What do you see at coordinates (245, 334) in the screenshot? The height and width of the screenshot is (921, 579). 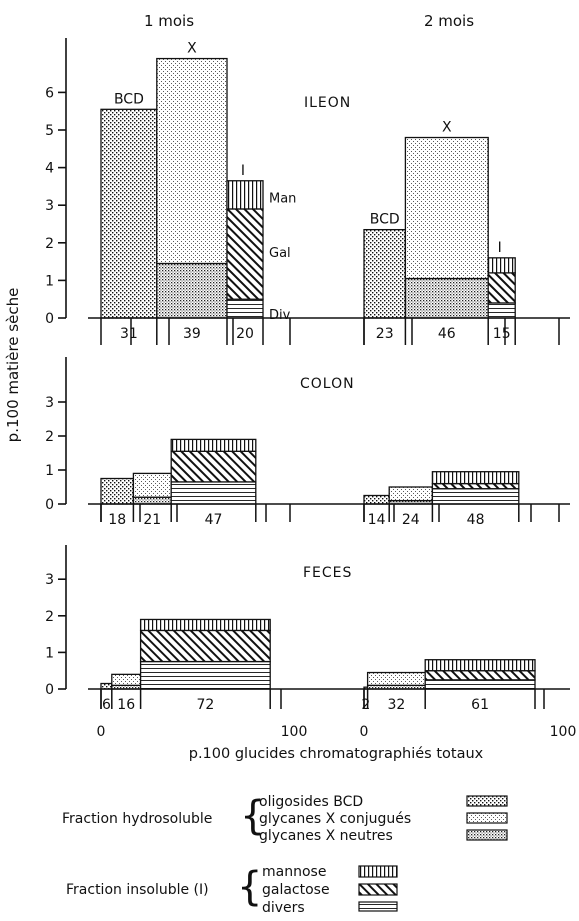 I see `bar-width-label: 20` at bounding box center [245, 334].